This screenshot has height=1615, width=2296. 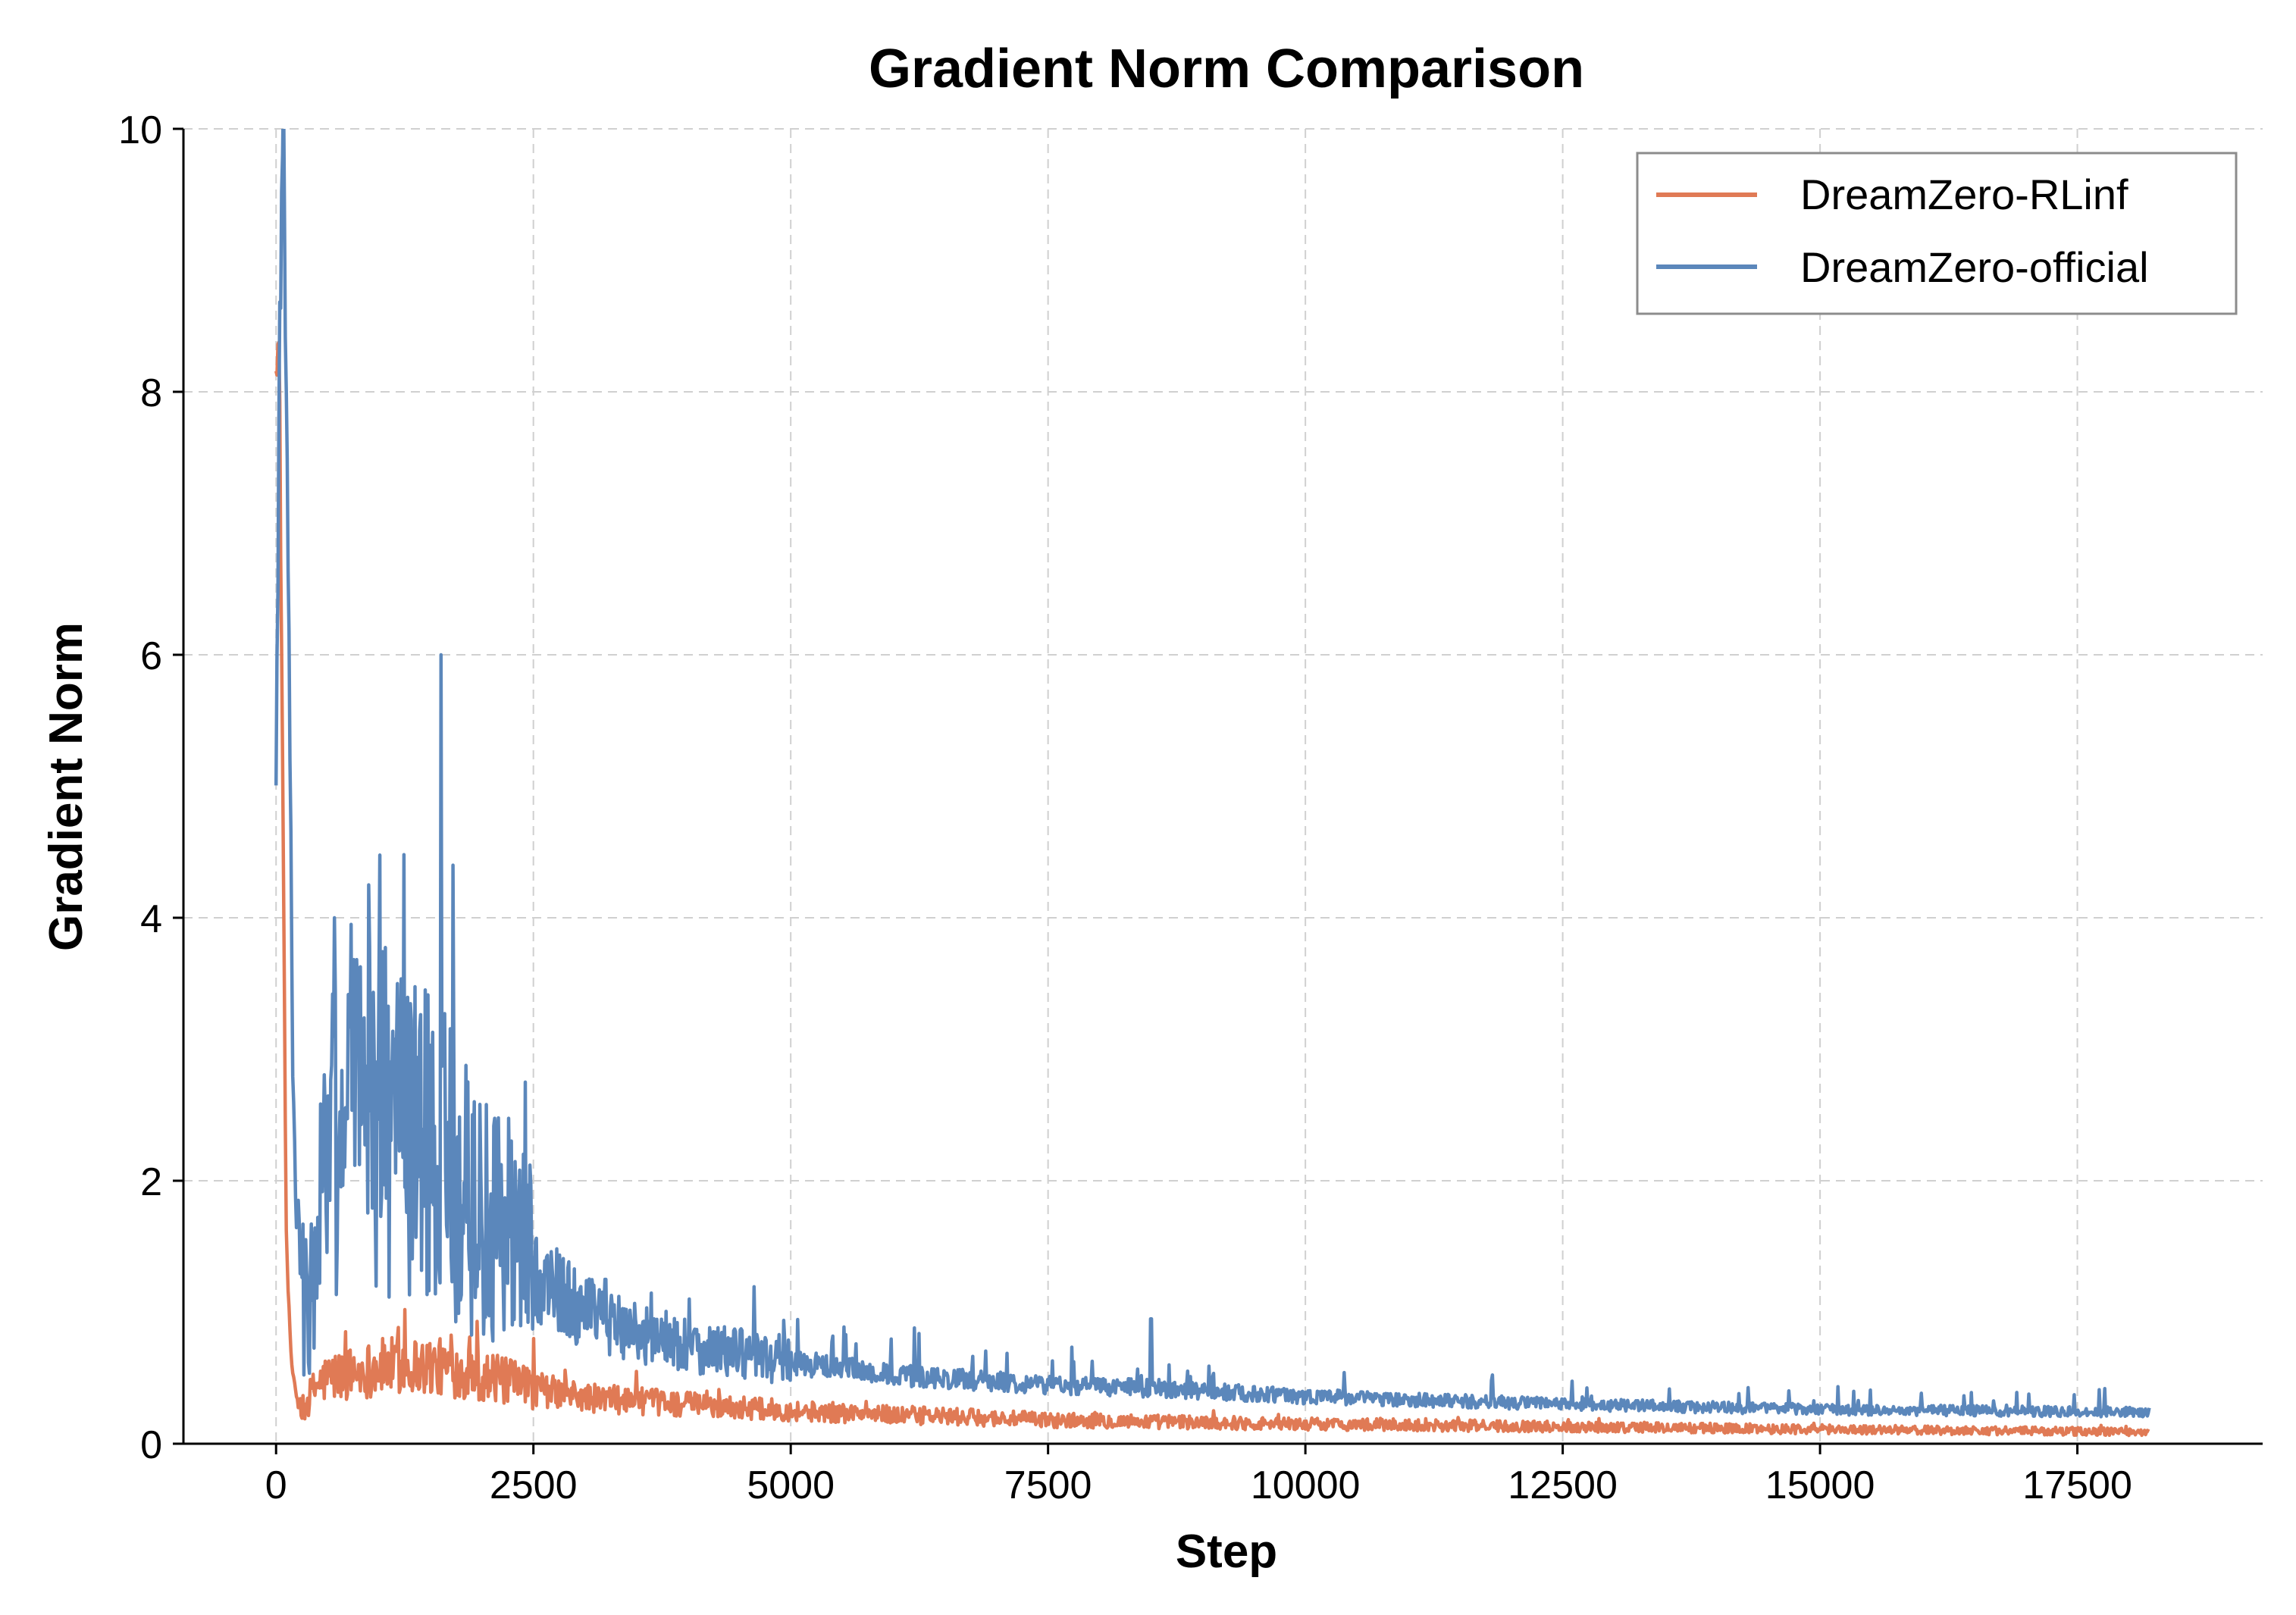 I want to click on x-tick-label: 2500, so click(x=534, y=1485).